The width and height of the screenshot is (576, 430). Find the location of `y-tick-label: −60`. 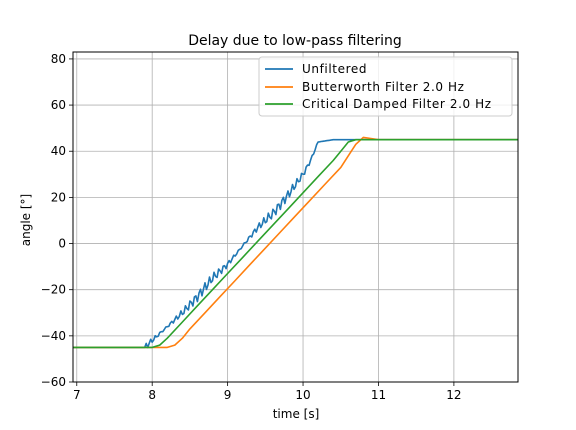

y-tick-label: −60 is located at coordinates (53, 382).